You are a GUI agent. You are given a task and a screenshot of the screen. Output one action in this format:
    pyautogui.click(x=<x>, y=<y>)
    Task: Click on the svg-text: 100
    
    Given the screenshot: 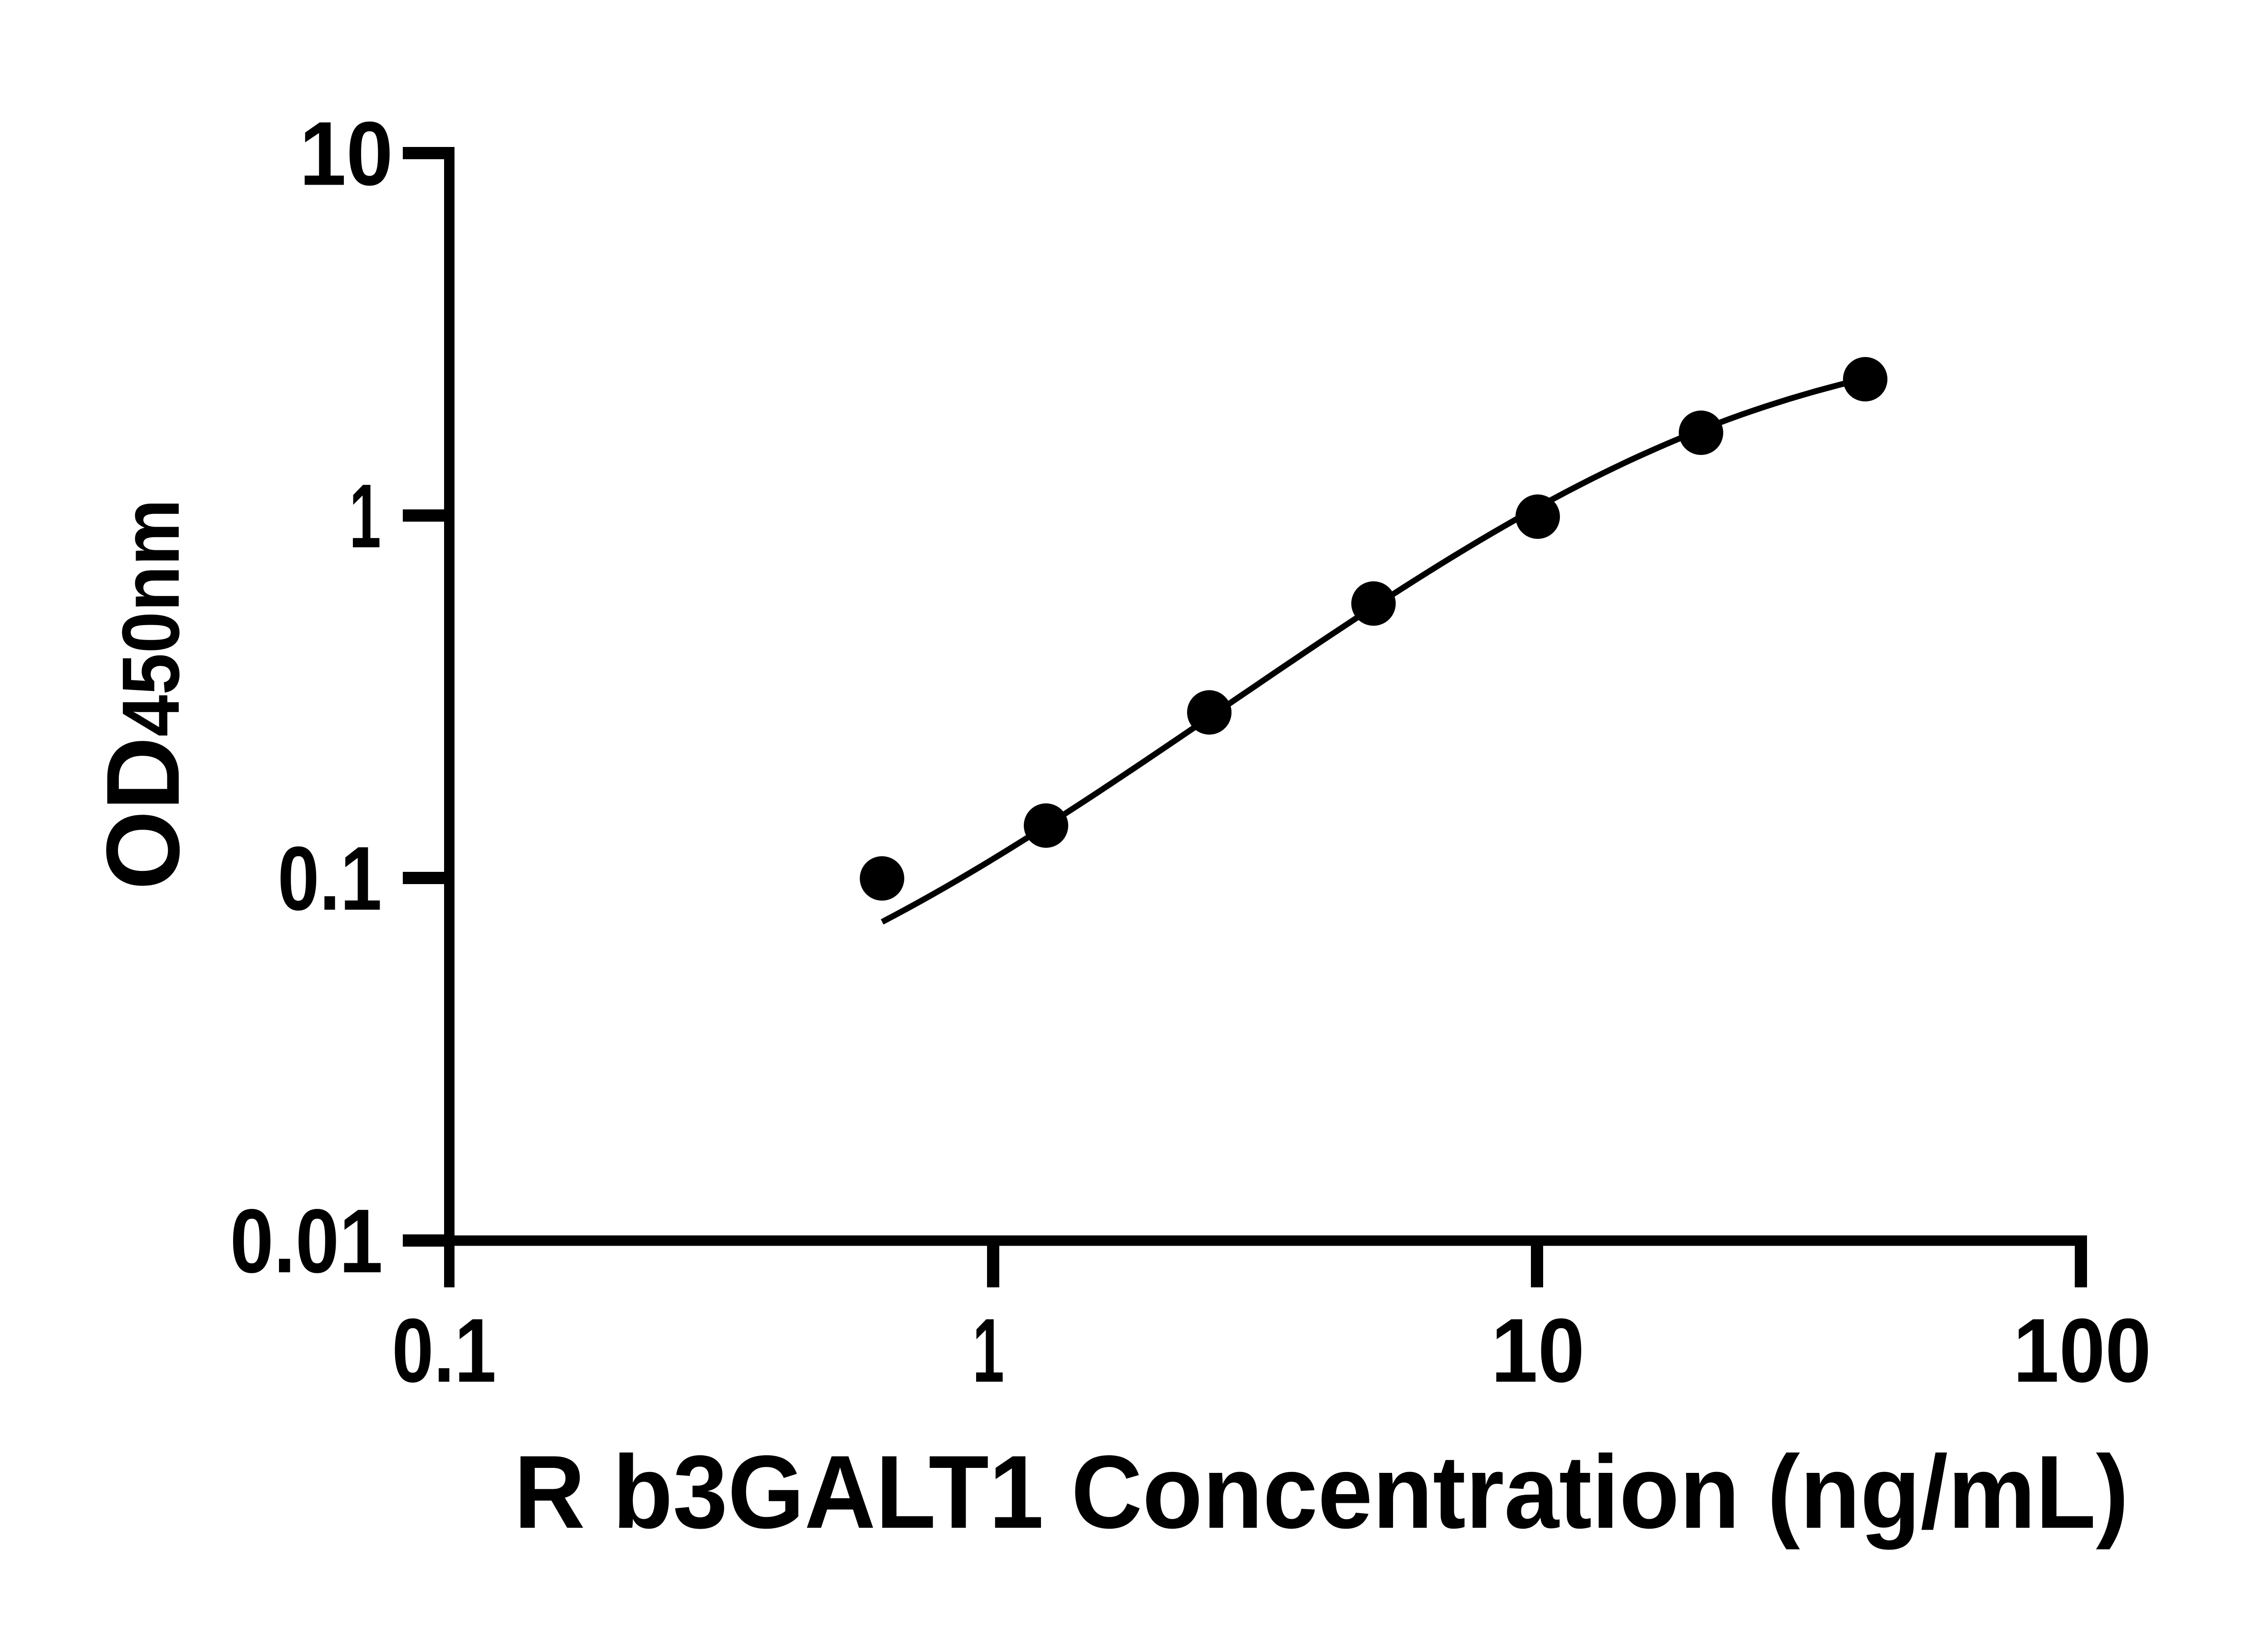 What is the action you would take?
    pyautogui.click(x=2082, y=1350)
    